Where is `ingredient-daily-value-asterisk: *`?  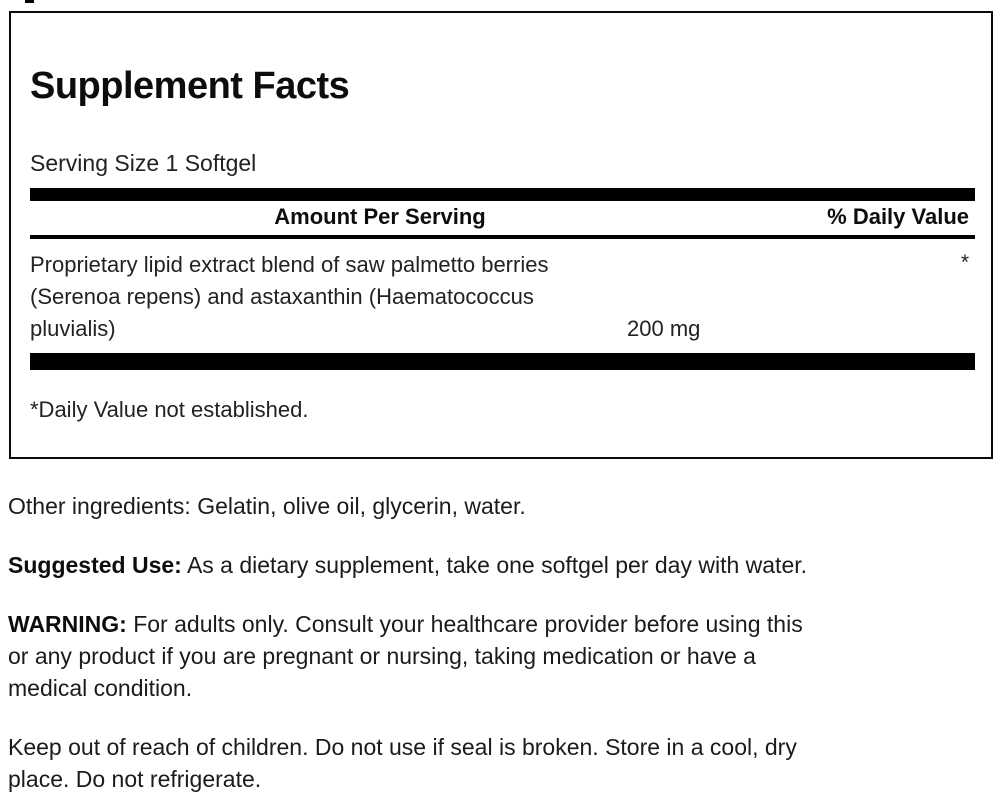 ingredient-daily-value-asterisk: * is located at coordinates (964, 262).